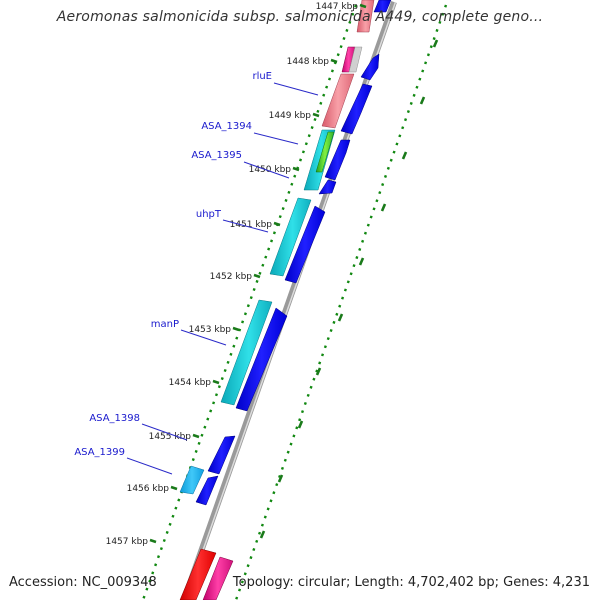 Image resolution: width=600 pixels, height=600 pixels. I want to click on tick-label: 1457 kbp, so click(127, 542).